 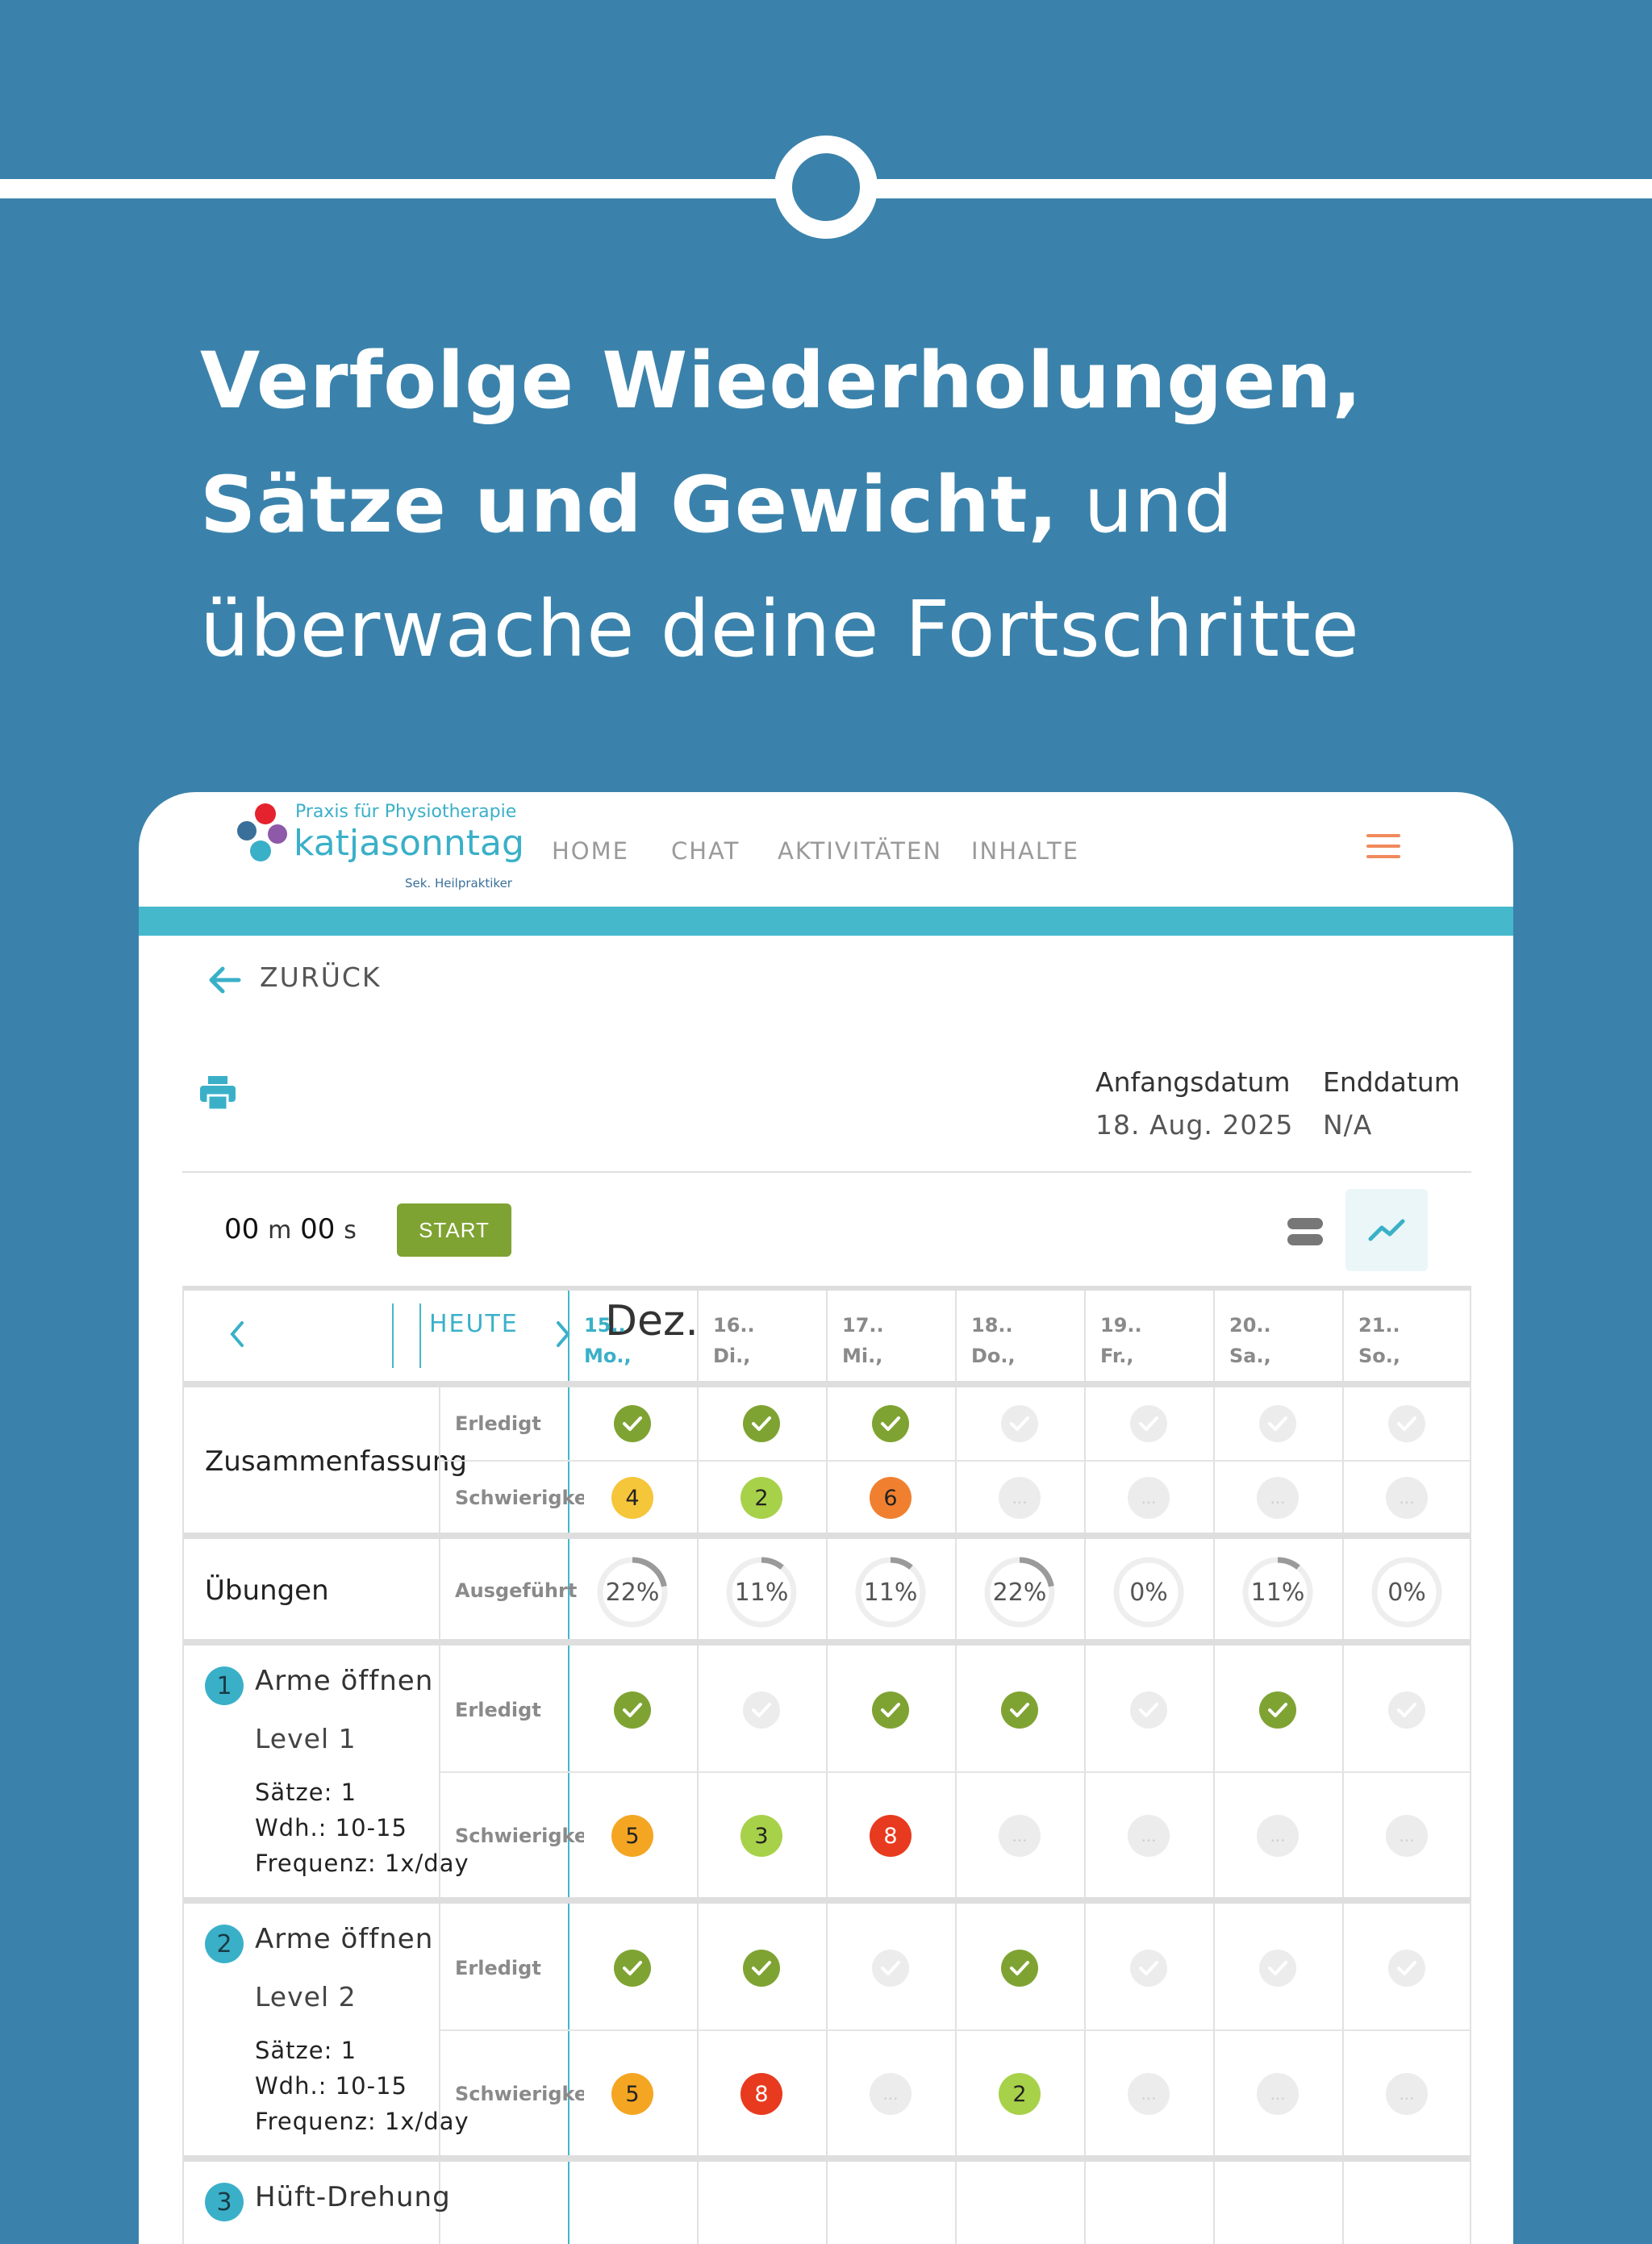 What do you see at coordinates (237, 1335) in the screenshot?
I see `chevron-left-icon` at bounding box center [237, 1335].